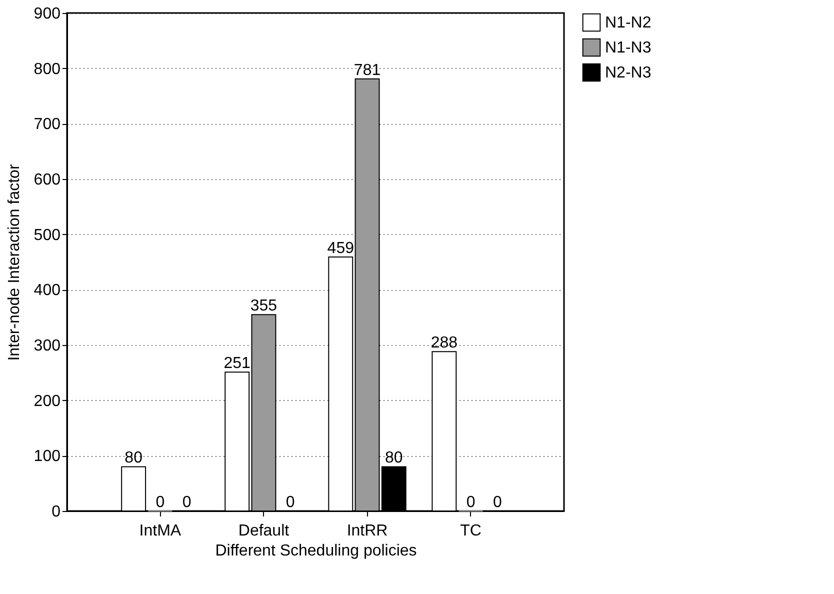 This screenshot has width=834, height=594. What do you see at coordinates (160, 531) in the screenshot?
I see `x-tick-label: IntMA` at bounding box center [160, 531].